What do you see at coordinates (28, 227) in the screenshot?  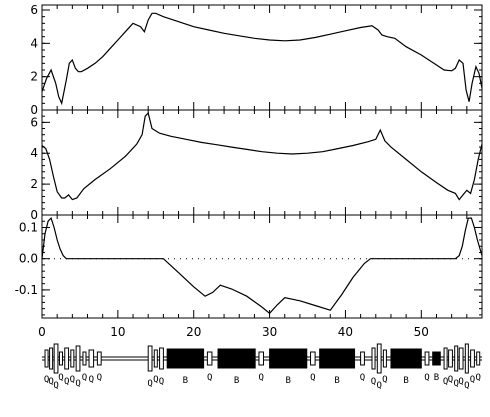 I see `y-tick-label: 0.1` at bounding box center [28, 227].